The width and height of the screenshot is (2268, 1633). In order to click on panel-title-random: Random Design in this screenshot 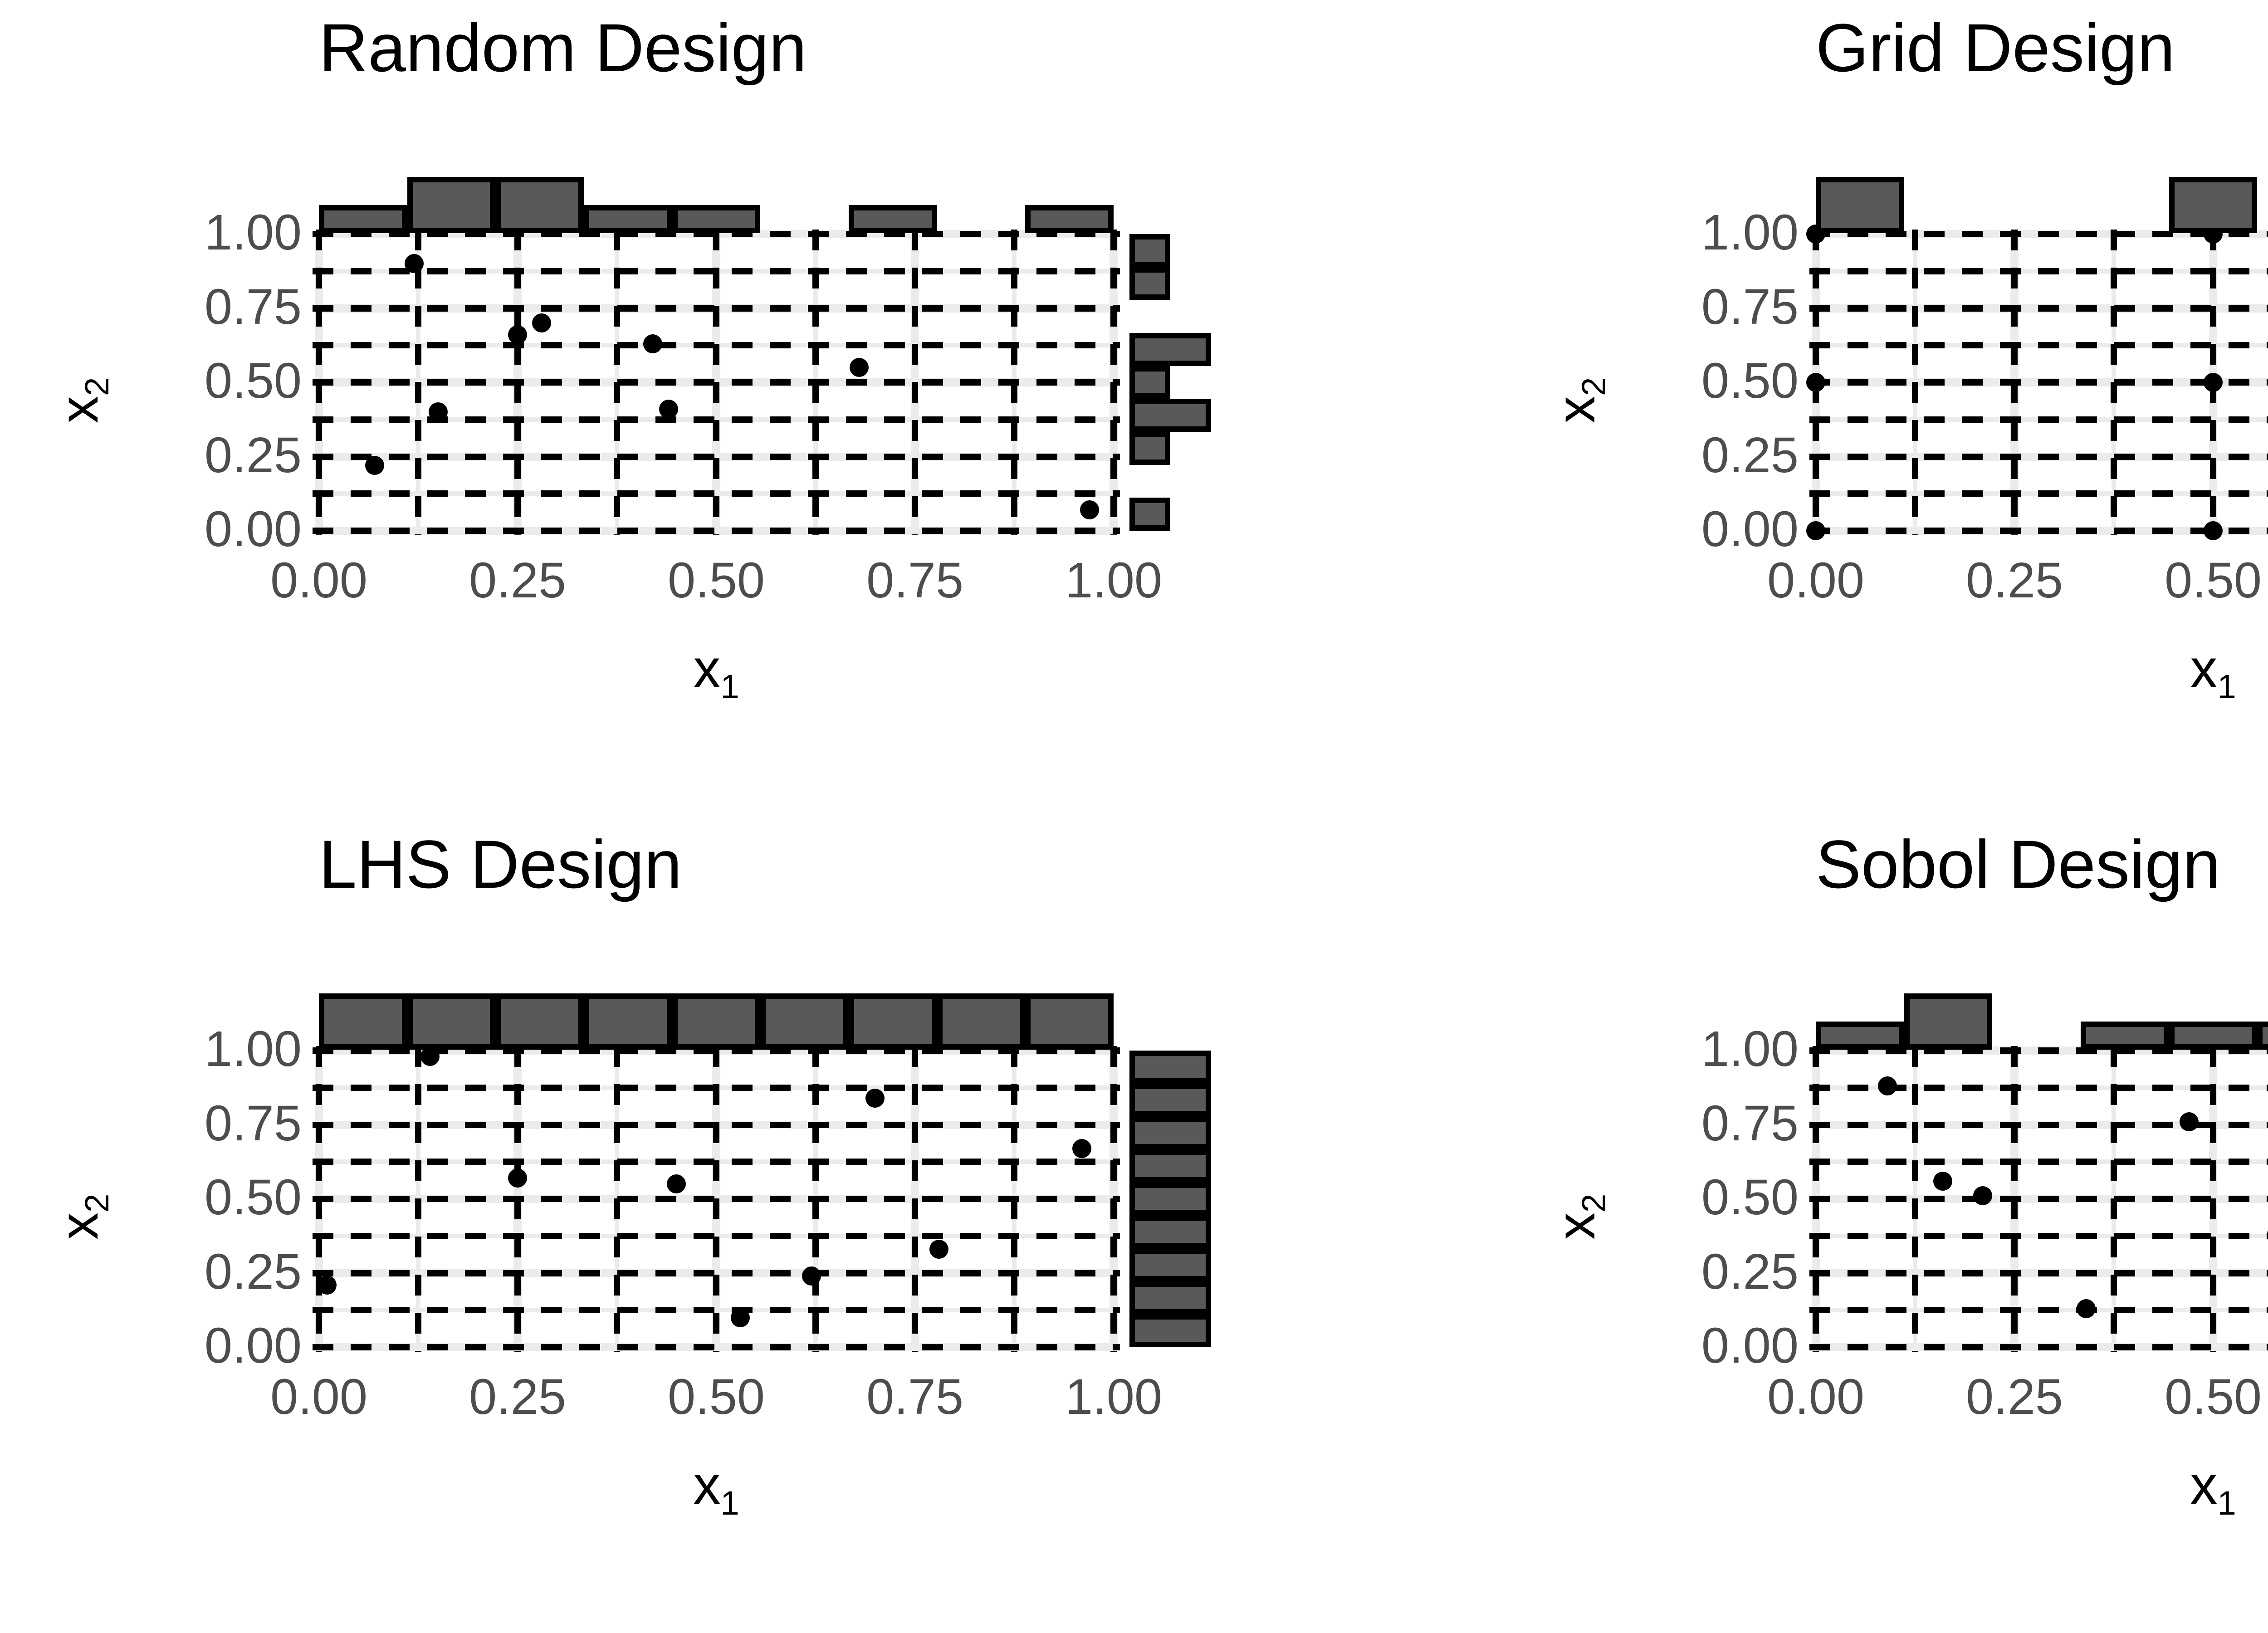, I will do `click(563, 48)`.